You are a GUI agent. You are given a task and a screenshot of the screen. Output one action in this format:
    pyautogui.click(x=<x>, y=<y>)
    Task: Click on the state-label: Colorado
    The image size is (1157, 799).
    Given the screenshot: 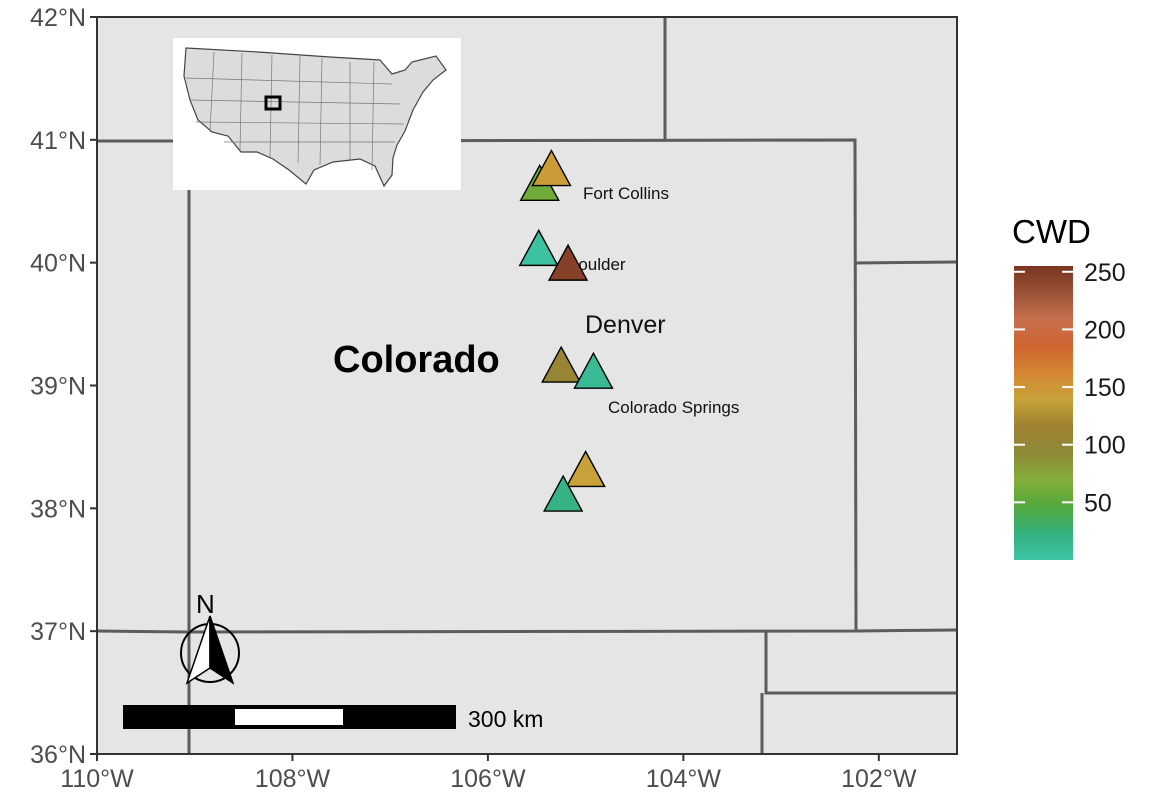 What is the action you would take?
    pyautogui.click(x=416, y=360)
    